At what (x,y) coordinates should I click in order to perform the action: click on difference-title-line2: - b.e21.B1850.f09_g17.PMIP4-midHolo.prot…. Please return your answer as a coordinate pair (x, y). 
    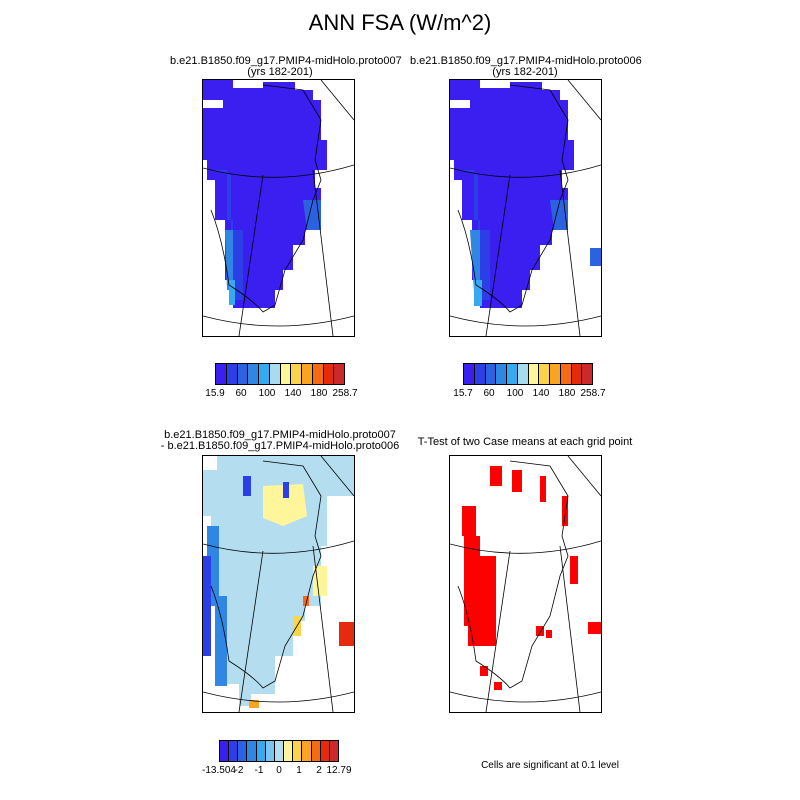
    Looking at the image, I should click on (280, 446).